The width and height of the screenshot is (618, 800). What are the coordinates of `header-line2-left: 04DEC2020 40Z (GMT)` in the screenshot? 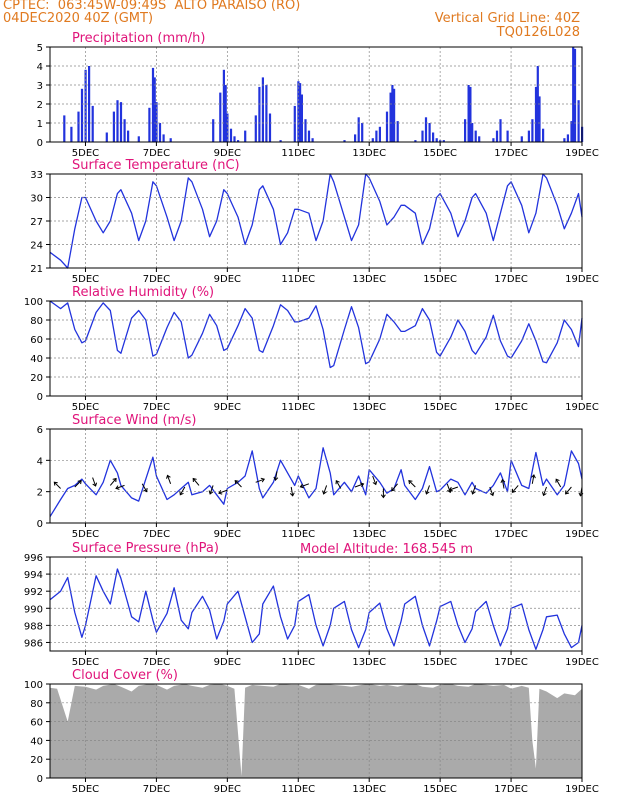 It's located at (78, 18).